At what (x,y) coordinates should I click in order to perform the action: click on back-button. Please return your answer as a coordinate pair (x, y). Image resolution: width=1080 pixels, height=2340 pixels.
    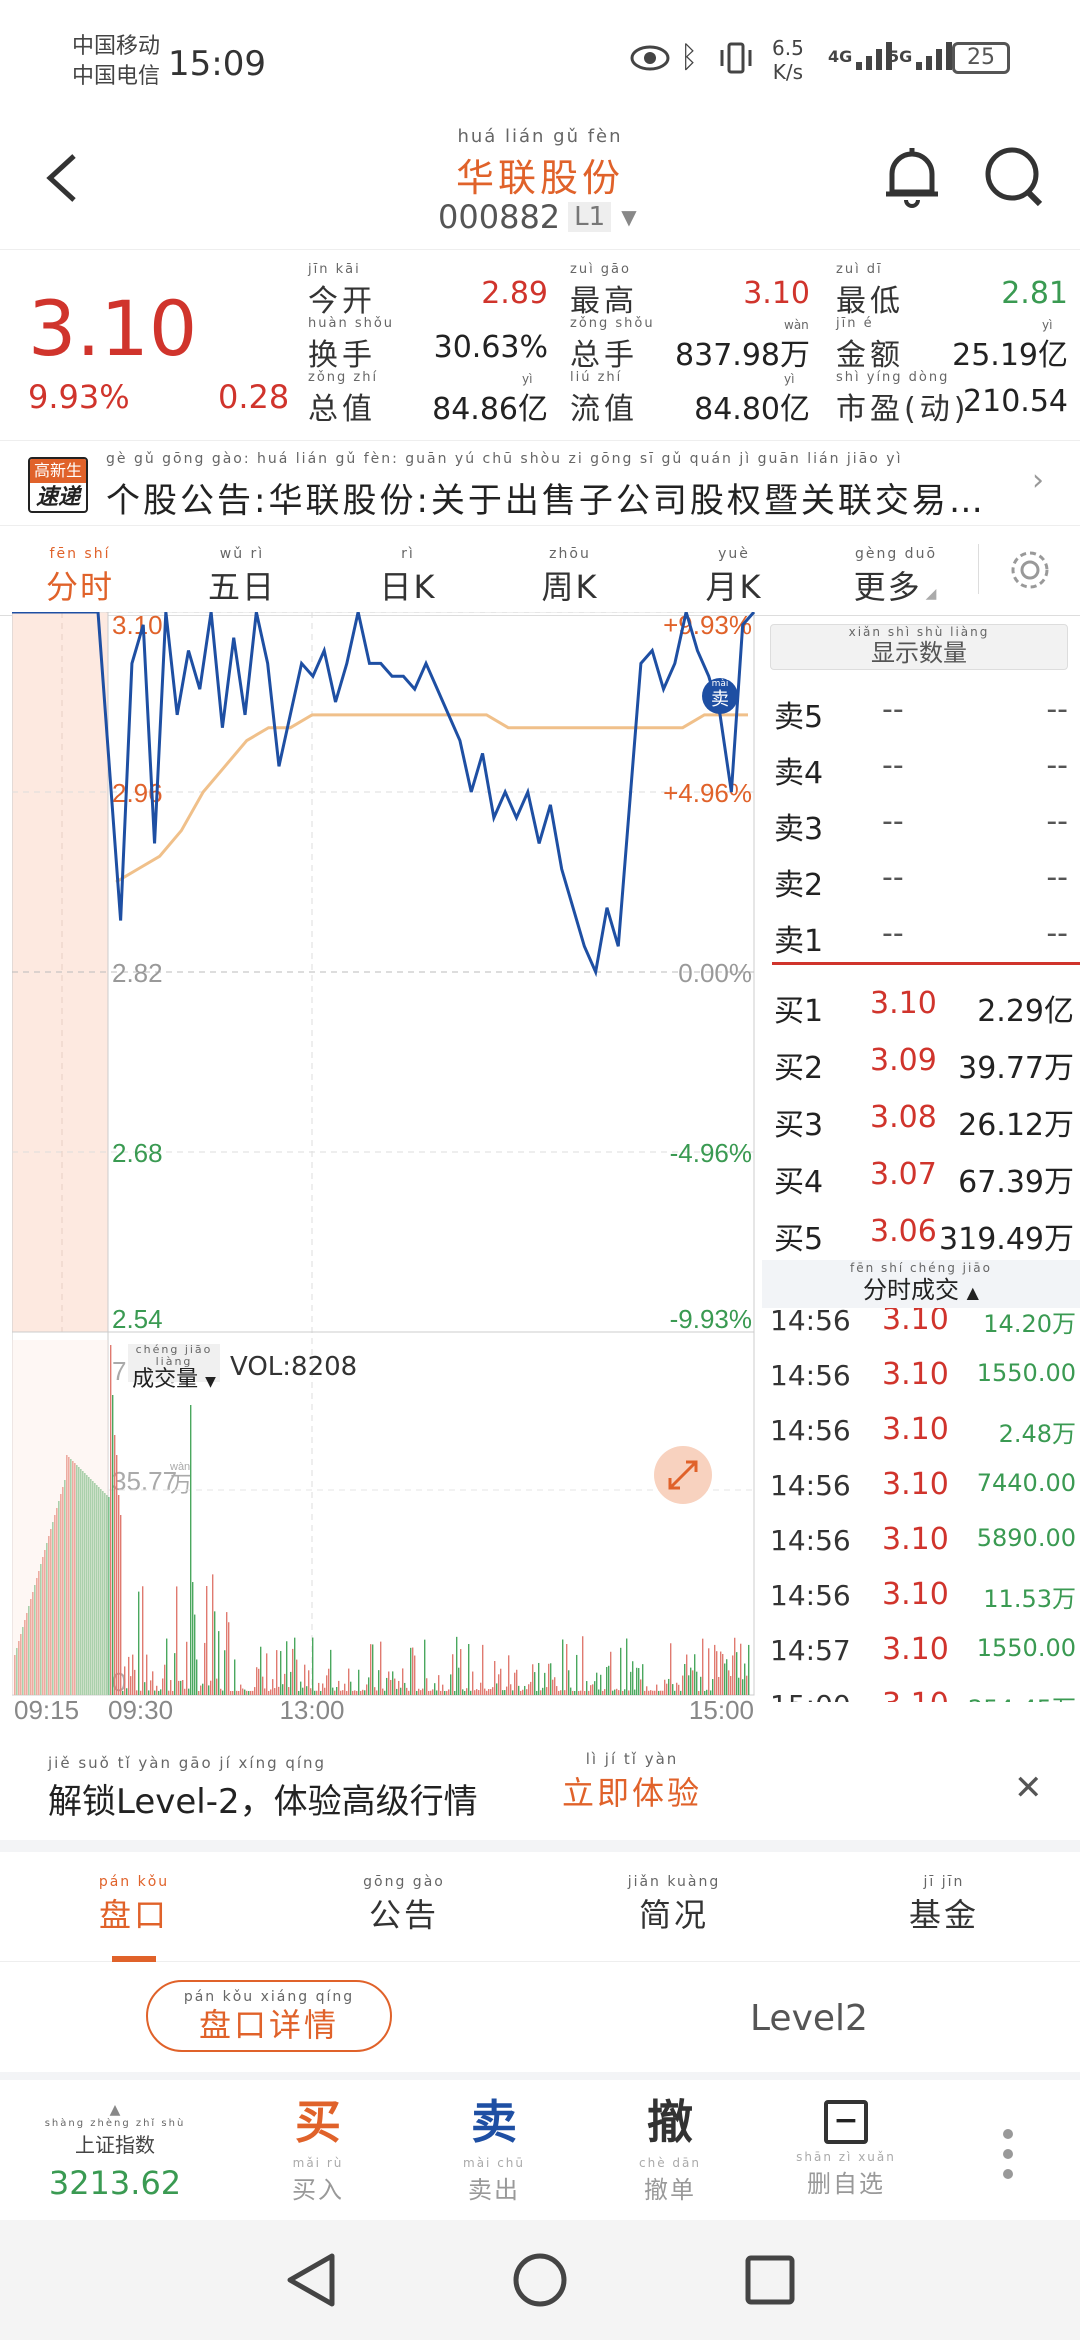
    Looking at the image, I should click on (66, 178).